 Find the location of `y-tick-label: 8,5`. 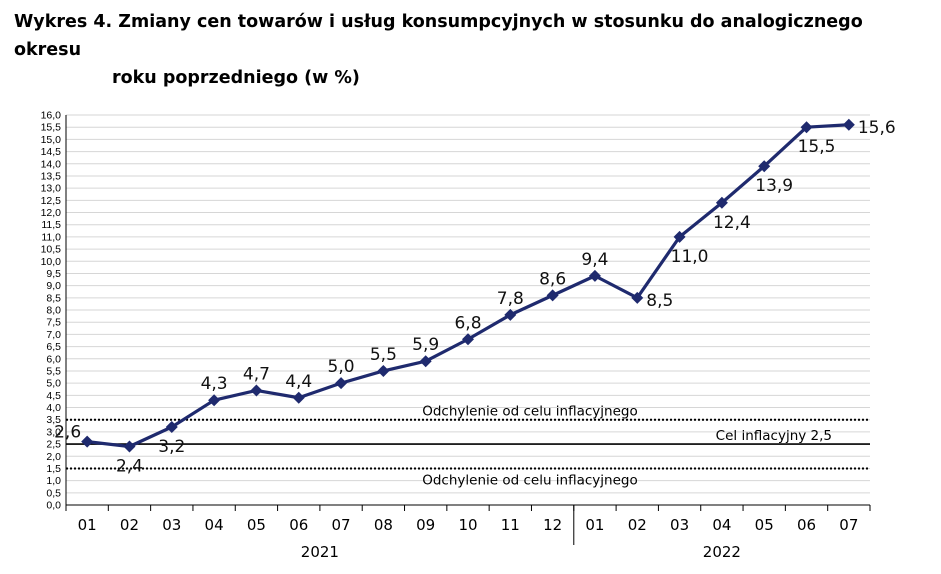

y-tick-label: 8,5 is located at coordinates (53, 298).